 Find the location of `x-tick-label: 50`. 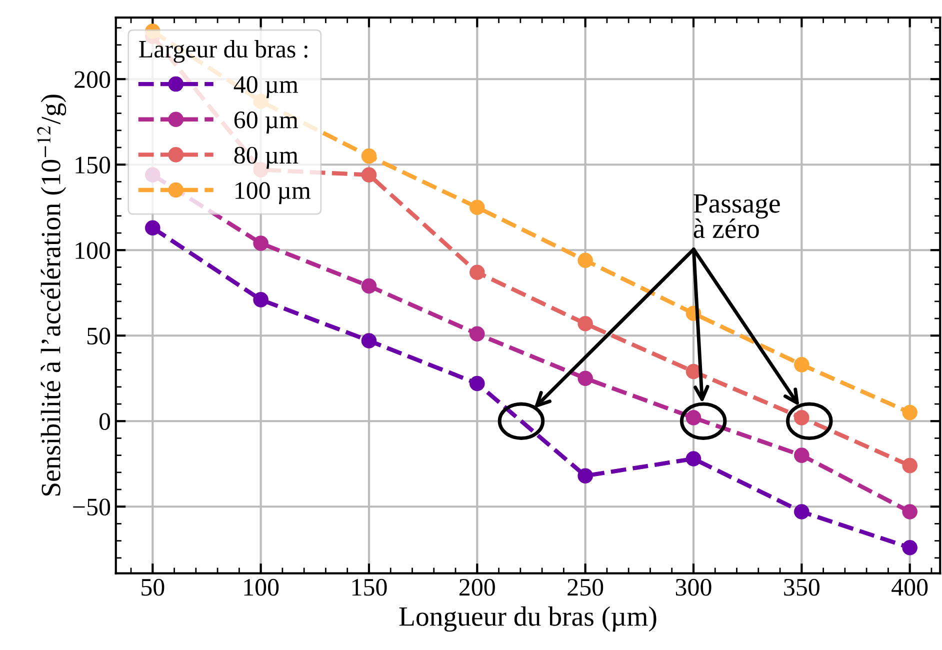

x-tick-label: 50 is located at coordinates (153, 587).